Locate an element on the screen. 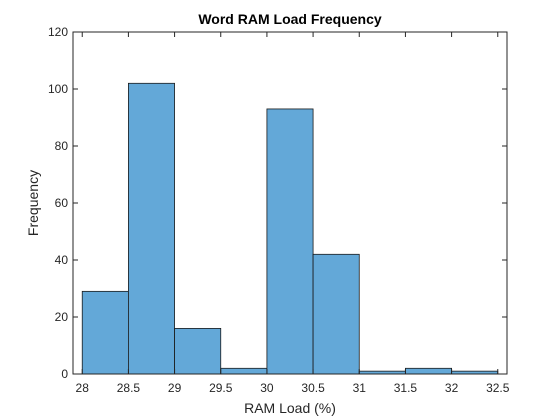 Image resolution: width=560 pixels, height=420 pixels. y-tick-label: 60 is located at coordinates (62, 203).